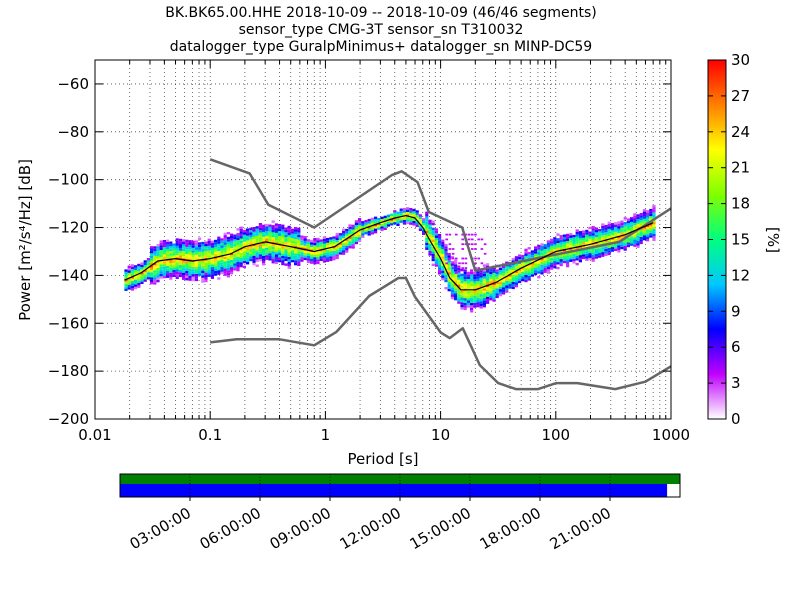 Image resolution: width=800 pixels, height=604 pixels. What do you see at coordinates (73, 132) in the screenshot?
I see `y-tick-label: −80` at bounding box center [73, 132].